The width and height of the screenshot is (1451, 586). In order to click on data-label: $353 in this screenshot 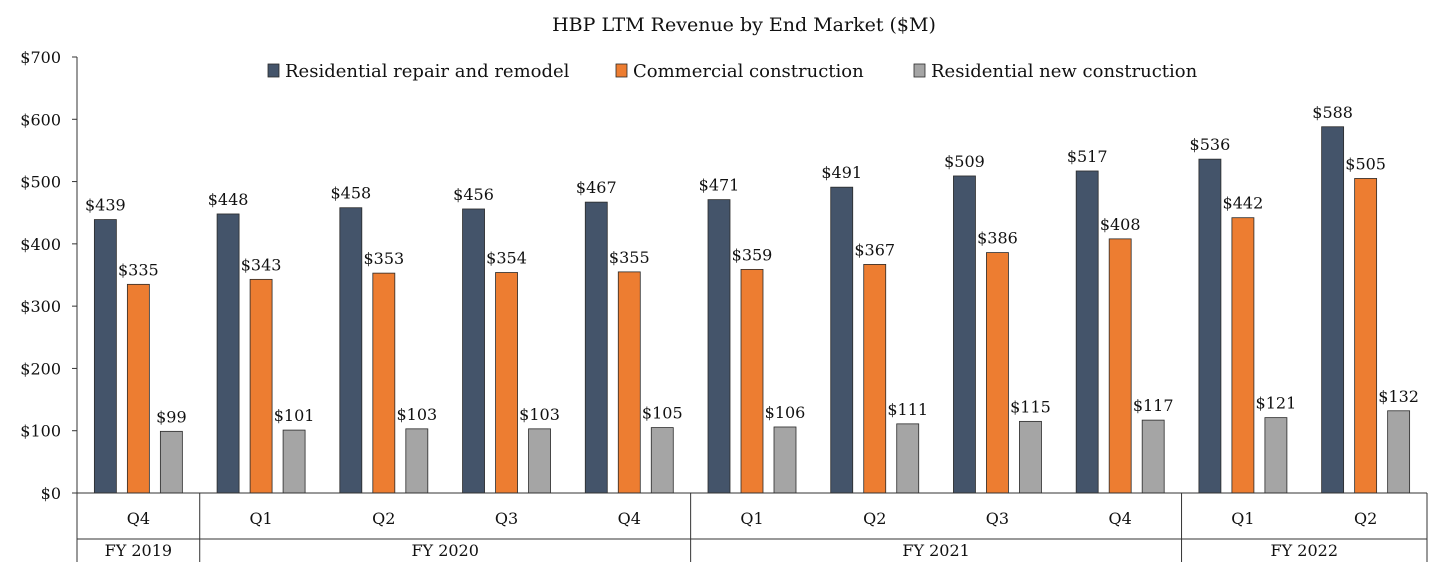, I will do `click(383, 258)`.